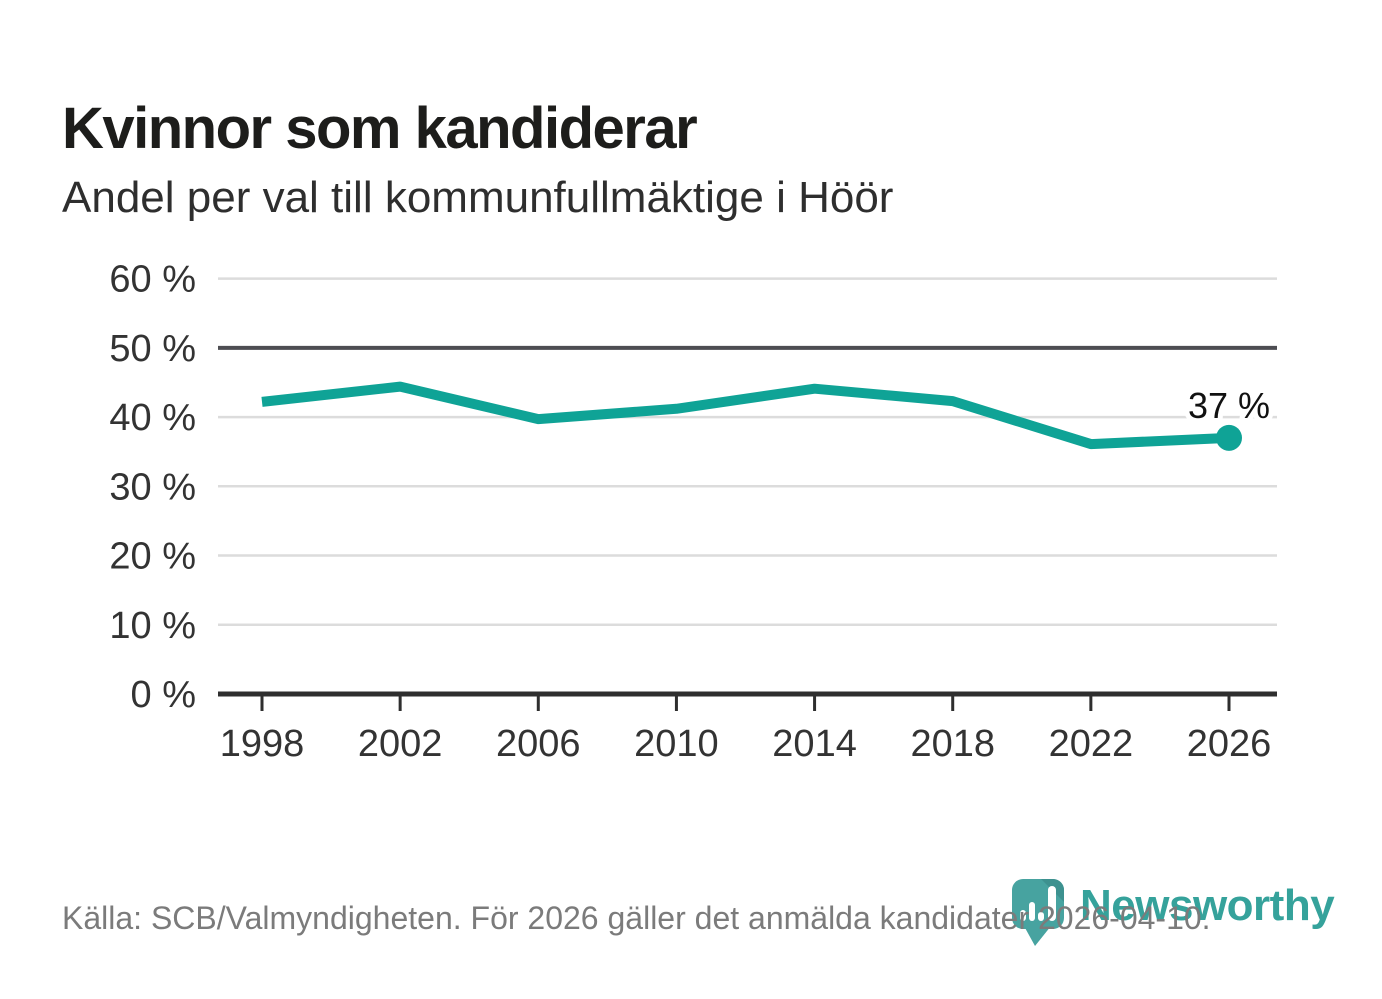 The height and width of the screenshot is (999, 1382). What do you see at coordinates (1091, 744) in the screenshot?
I see `x-axis-tick-label: 2022` at bounding box center [1091, 744].